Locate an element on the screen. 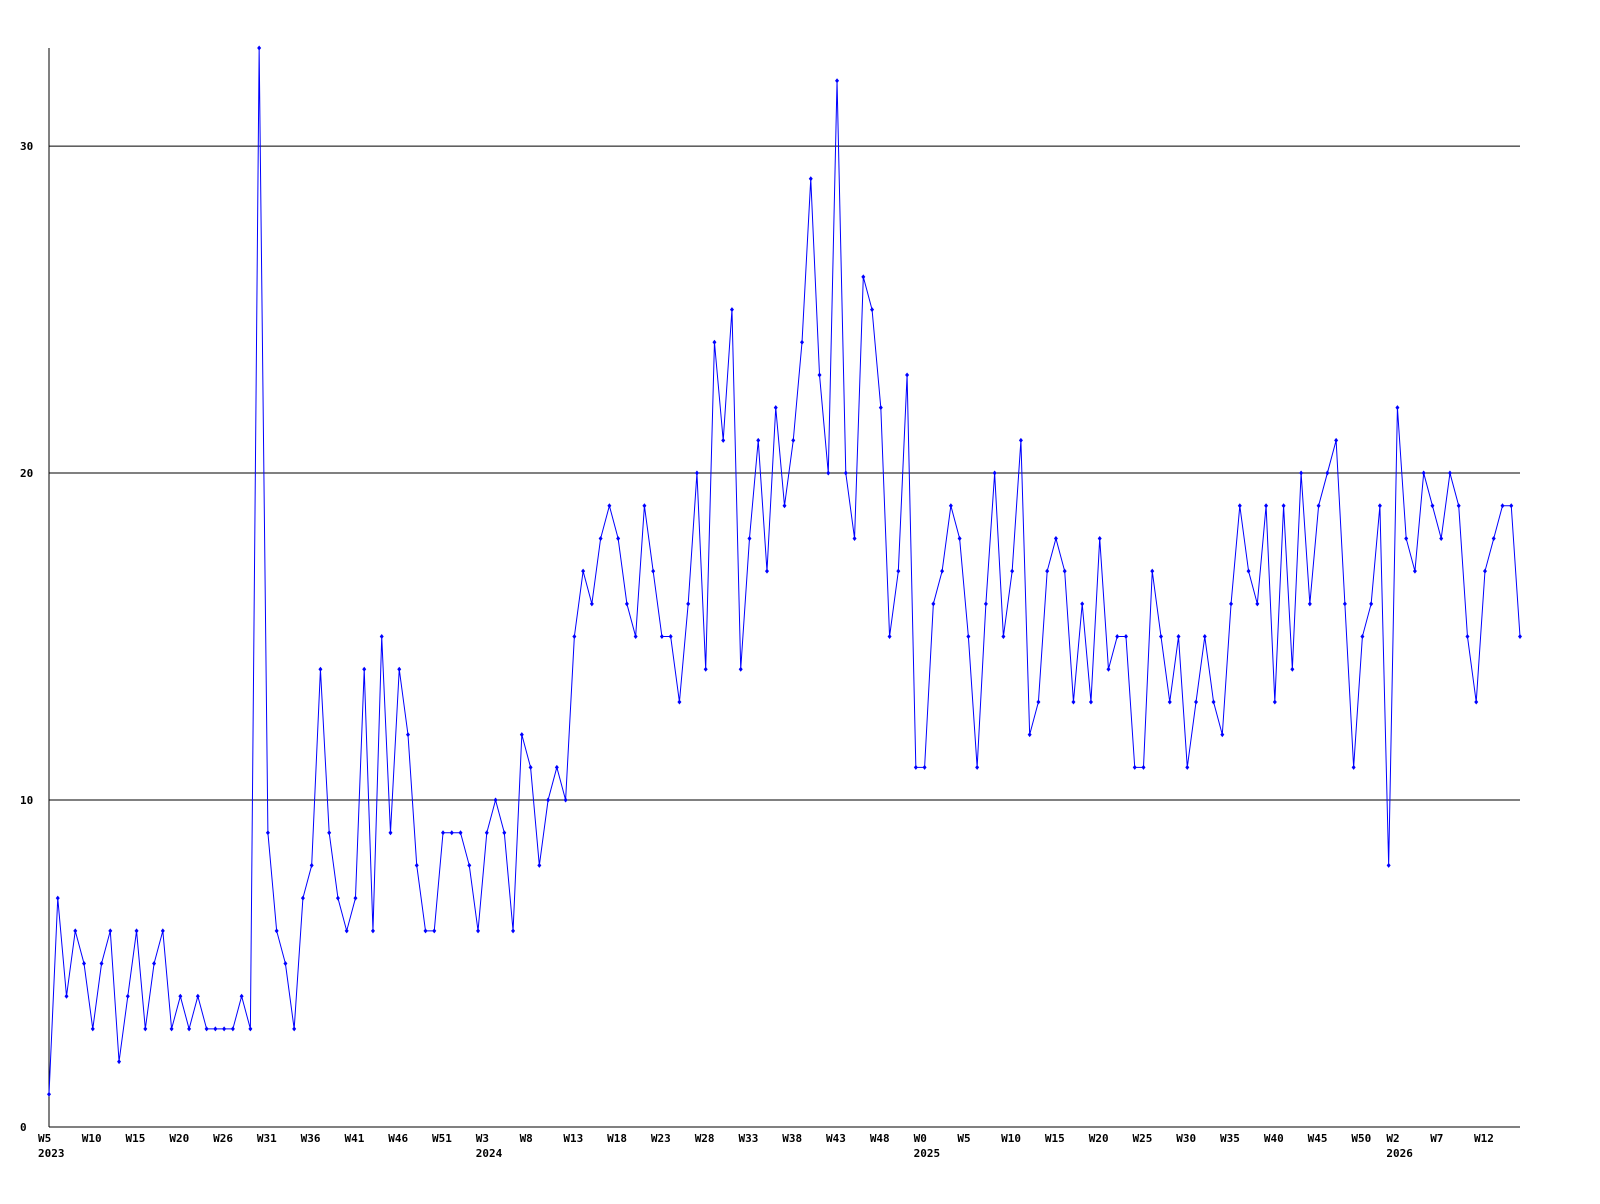 Image resolution: width=1600 pixels, height=1204 pixels. x-year-label: 2026 is located at coordinates (1399, 1153).